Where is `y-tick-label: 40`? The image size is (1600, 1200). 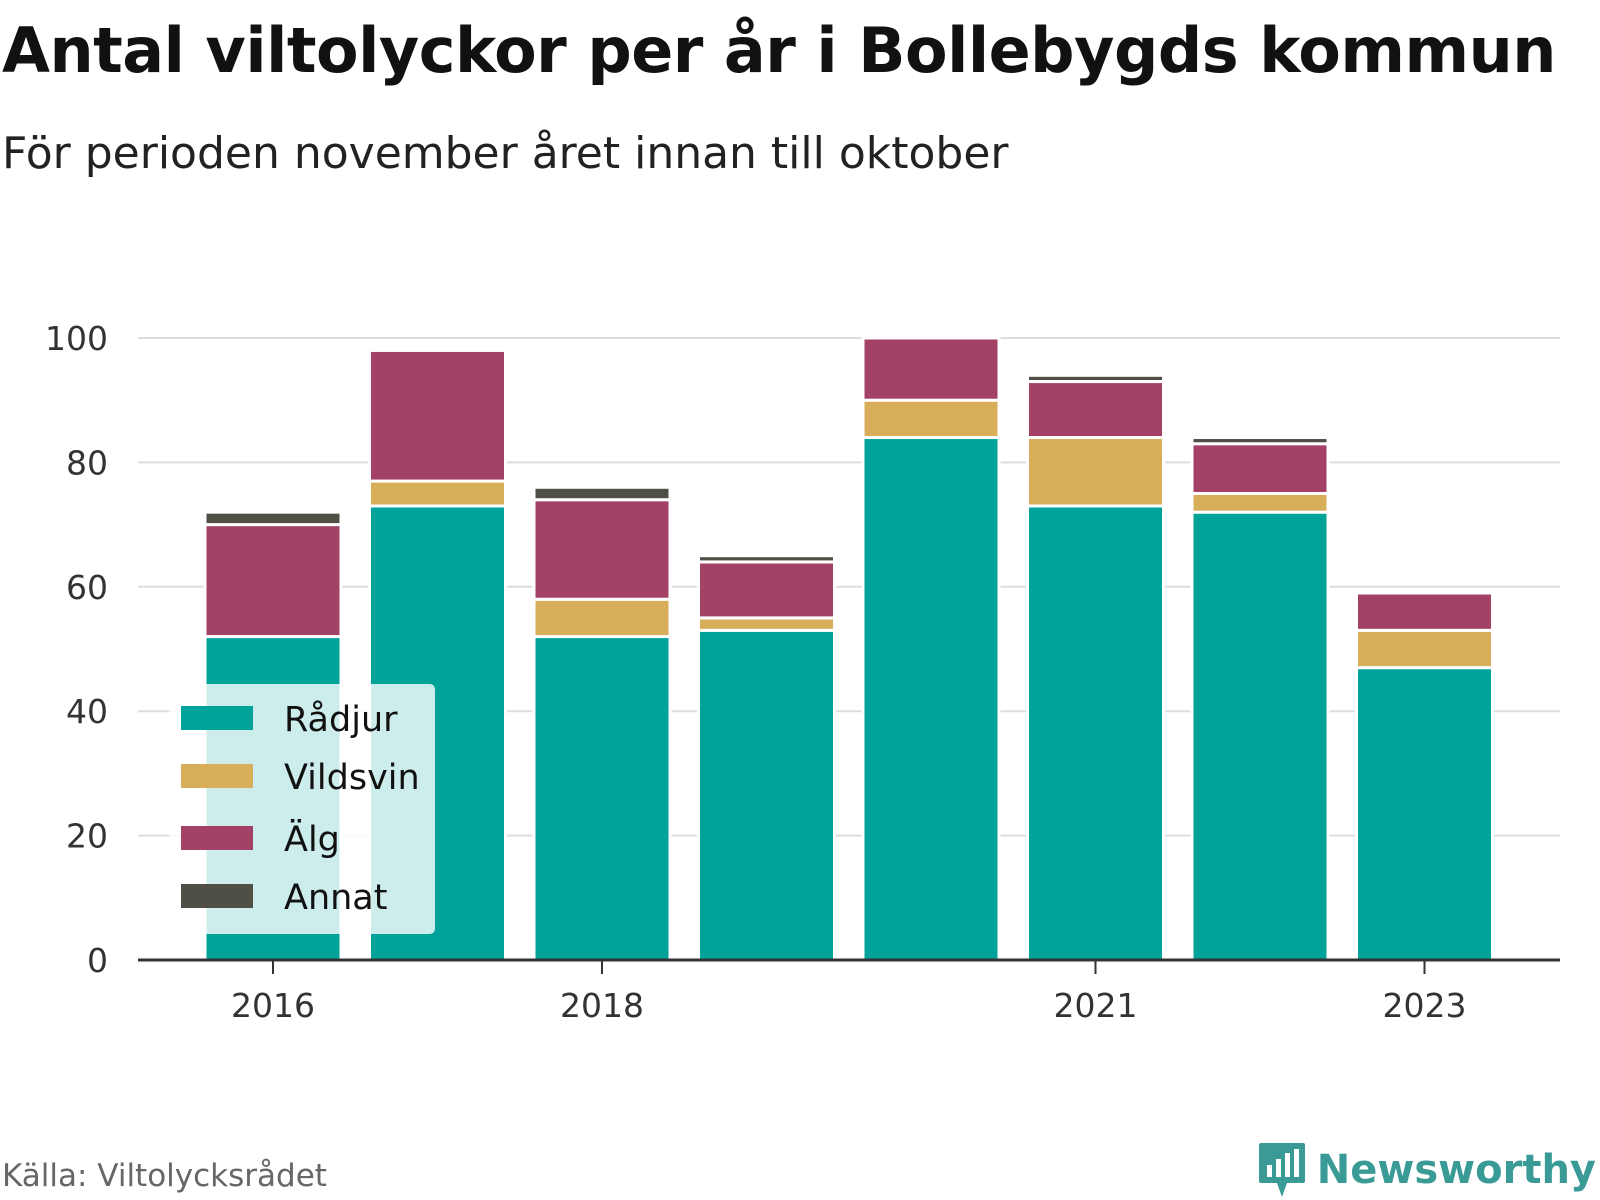
y-tick-label: 40 is located at coordinates (87, 711).